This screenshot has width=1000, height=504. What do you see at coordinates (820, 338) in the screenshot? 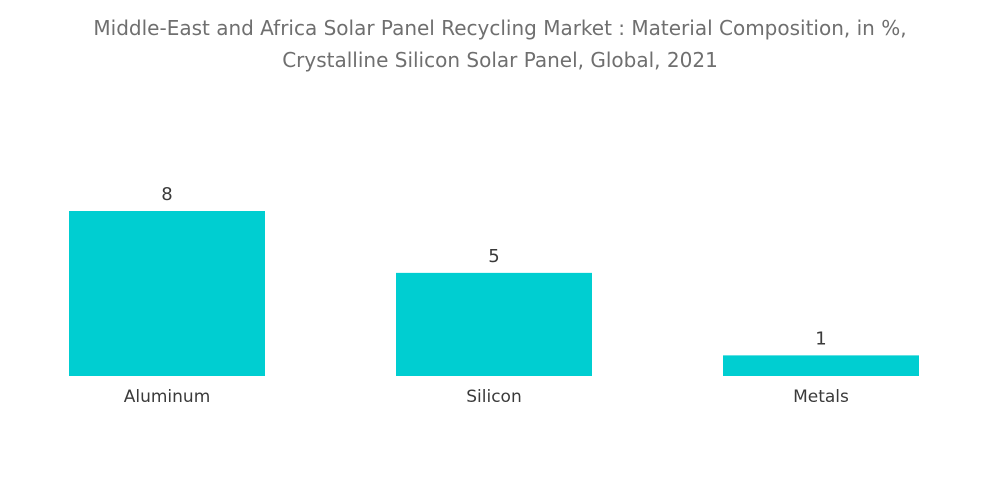
I see `value-label-metals: 1` at bounding box center [820, 338].